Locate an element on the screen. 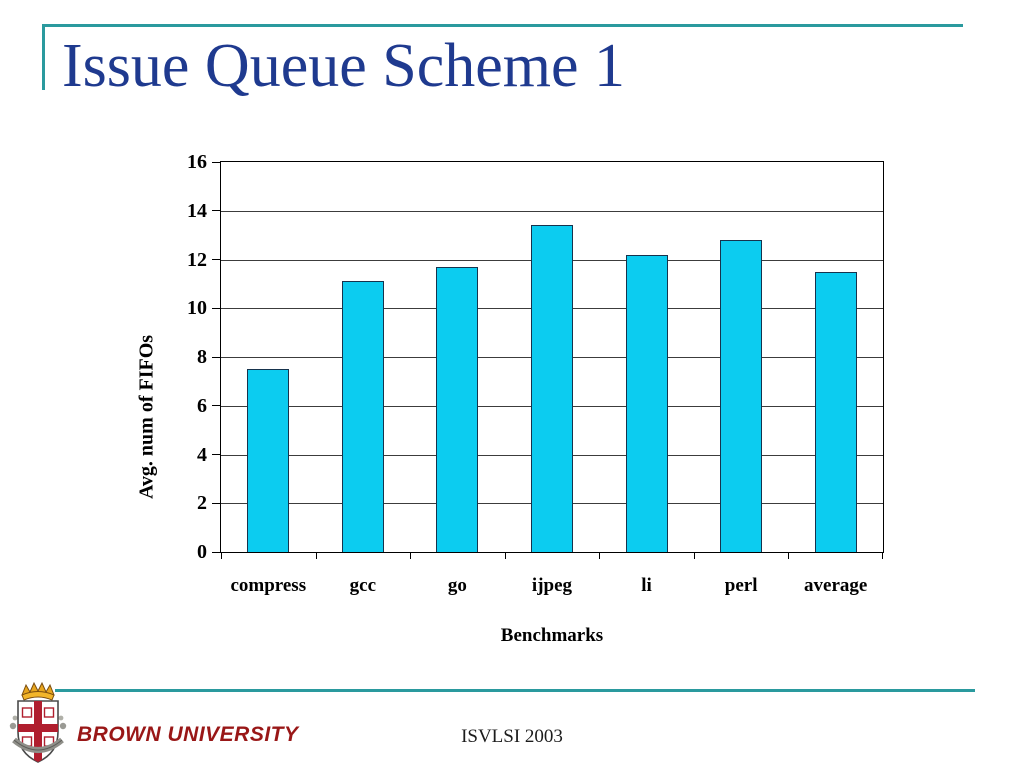  bar-compress is located at coordinates (268, 460).